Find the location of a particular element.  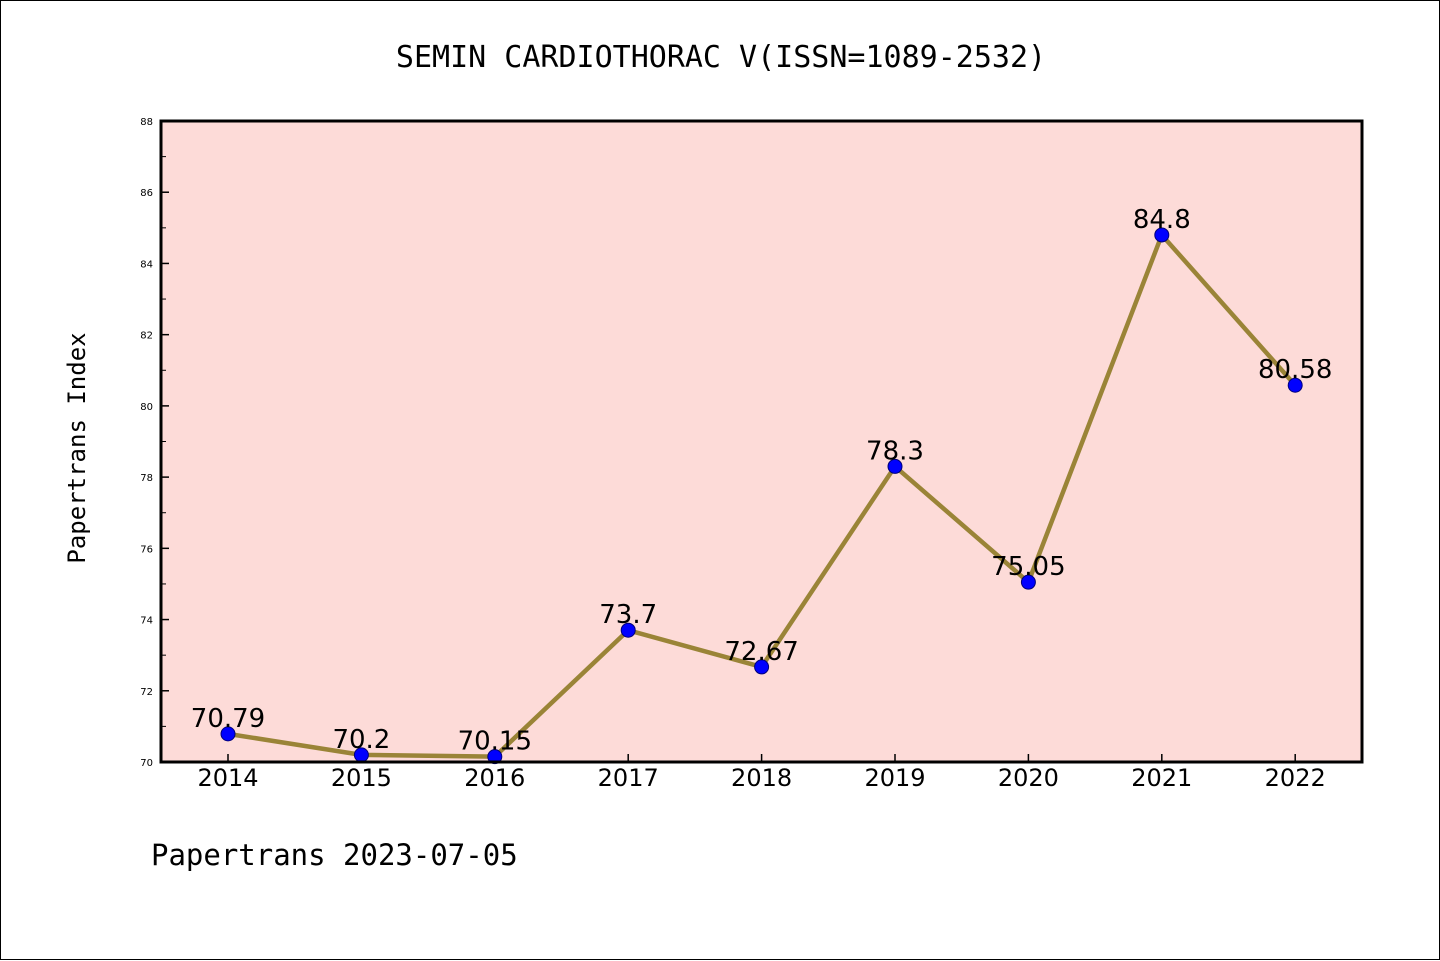

x-tick-label: 2017 is located at coordinates (628, 778).